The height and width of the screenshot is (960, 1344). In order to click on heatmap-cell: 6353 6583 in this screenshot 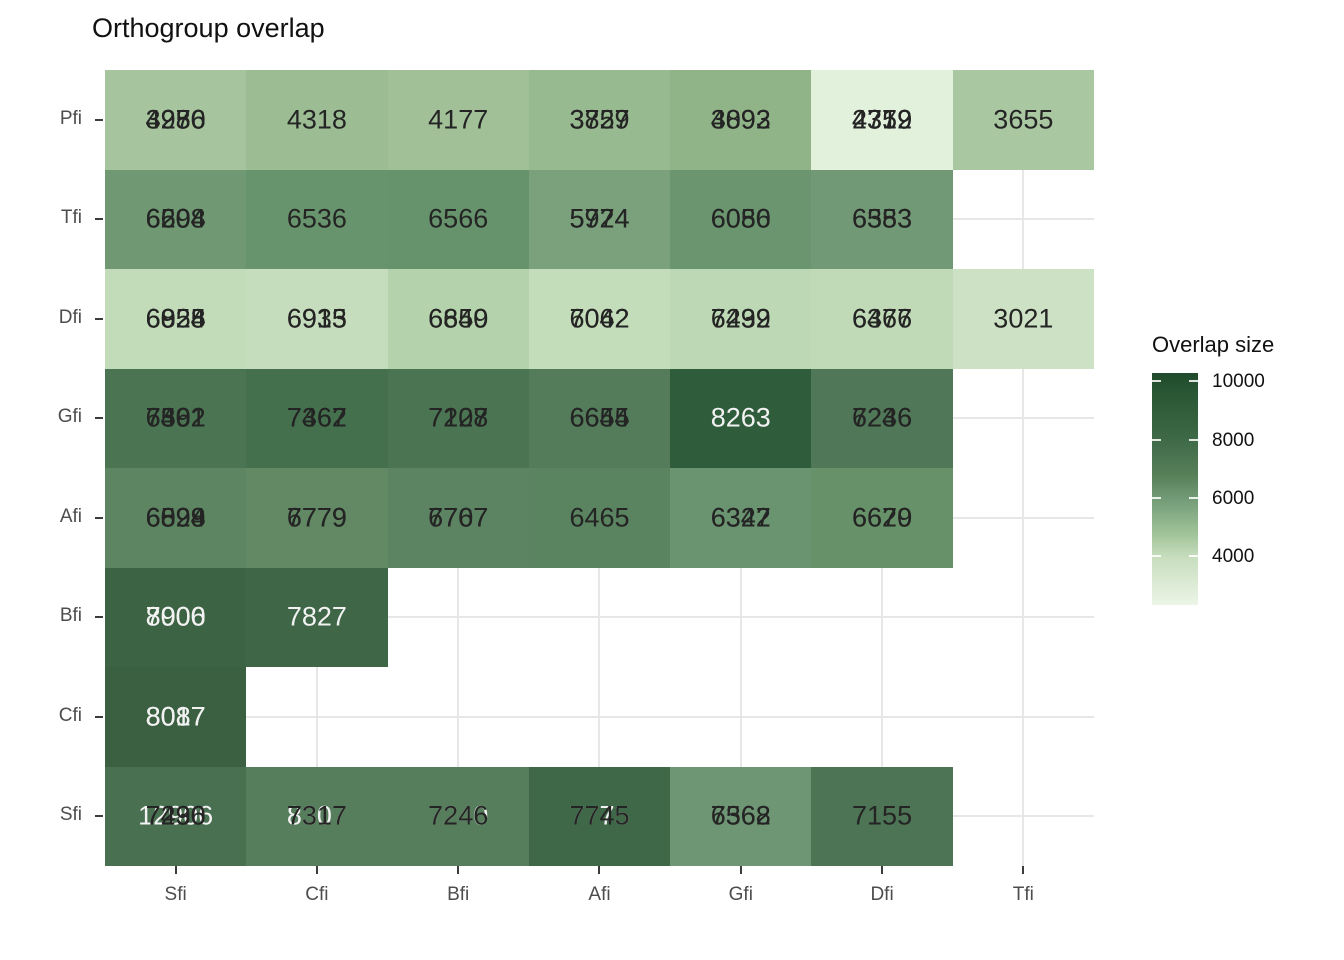, I will do `click(882, 219)`.